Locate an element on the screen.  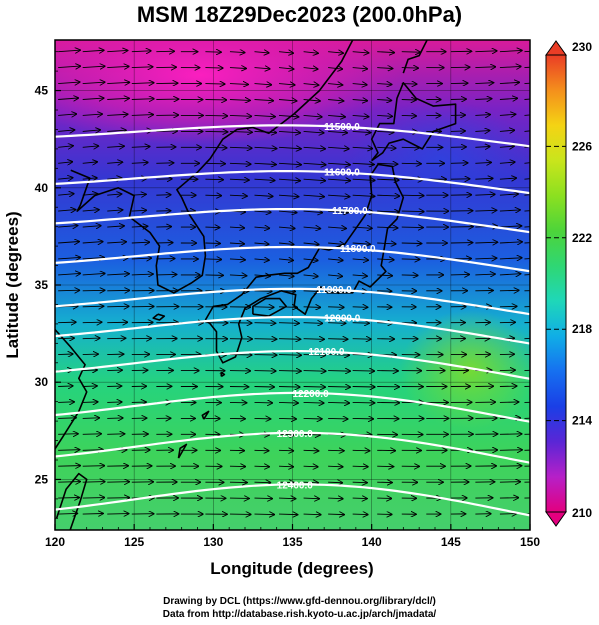
warm-region-east is located at coordinates (465, 370).